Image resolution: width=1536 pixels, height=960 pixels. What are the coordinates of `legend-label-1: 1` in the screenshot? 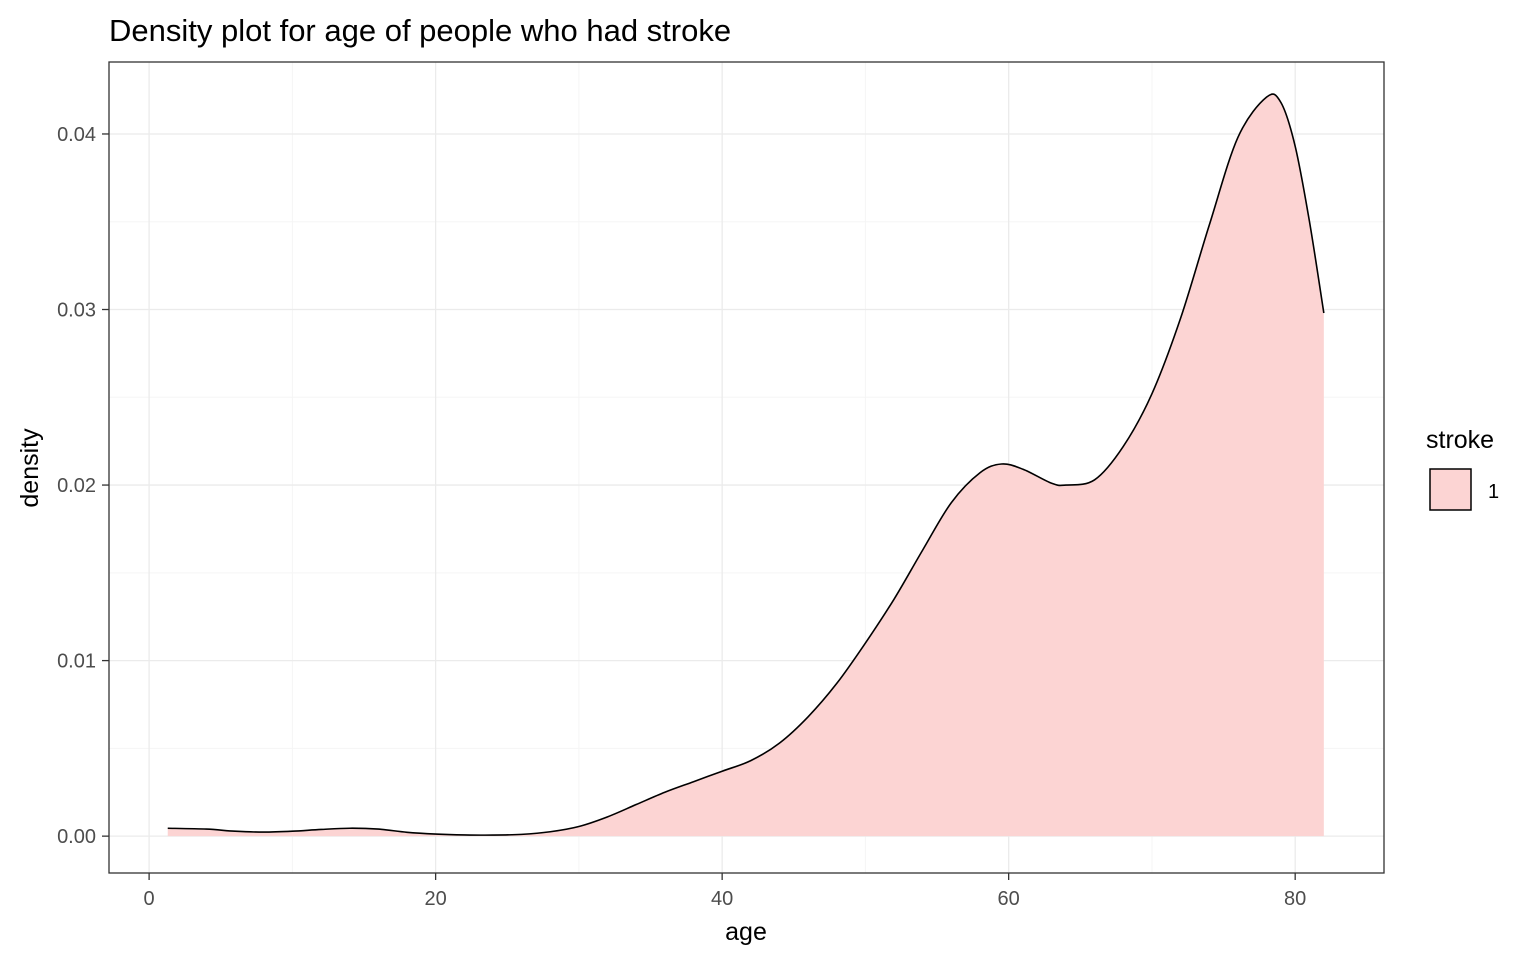 It's located at (1493, 492).